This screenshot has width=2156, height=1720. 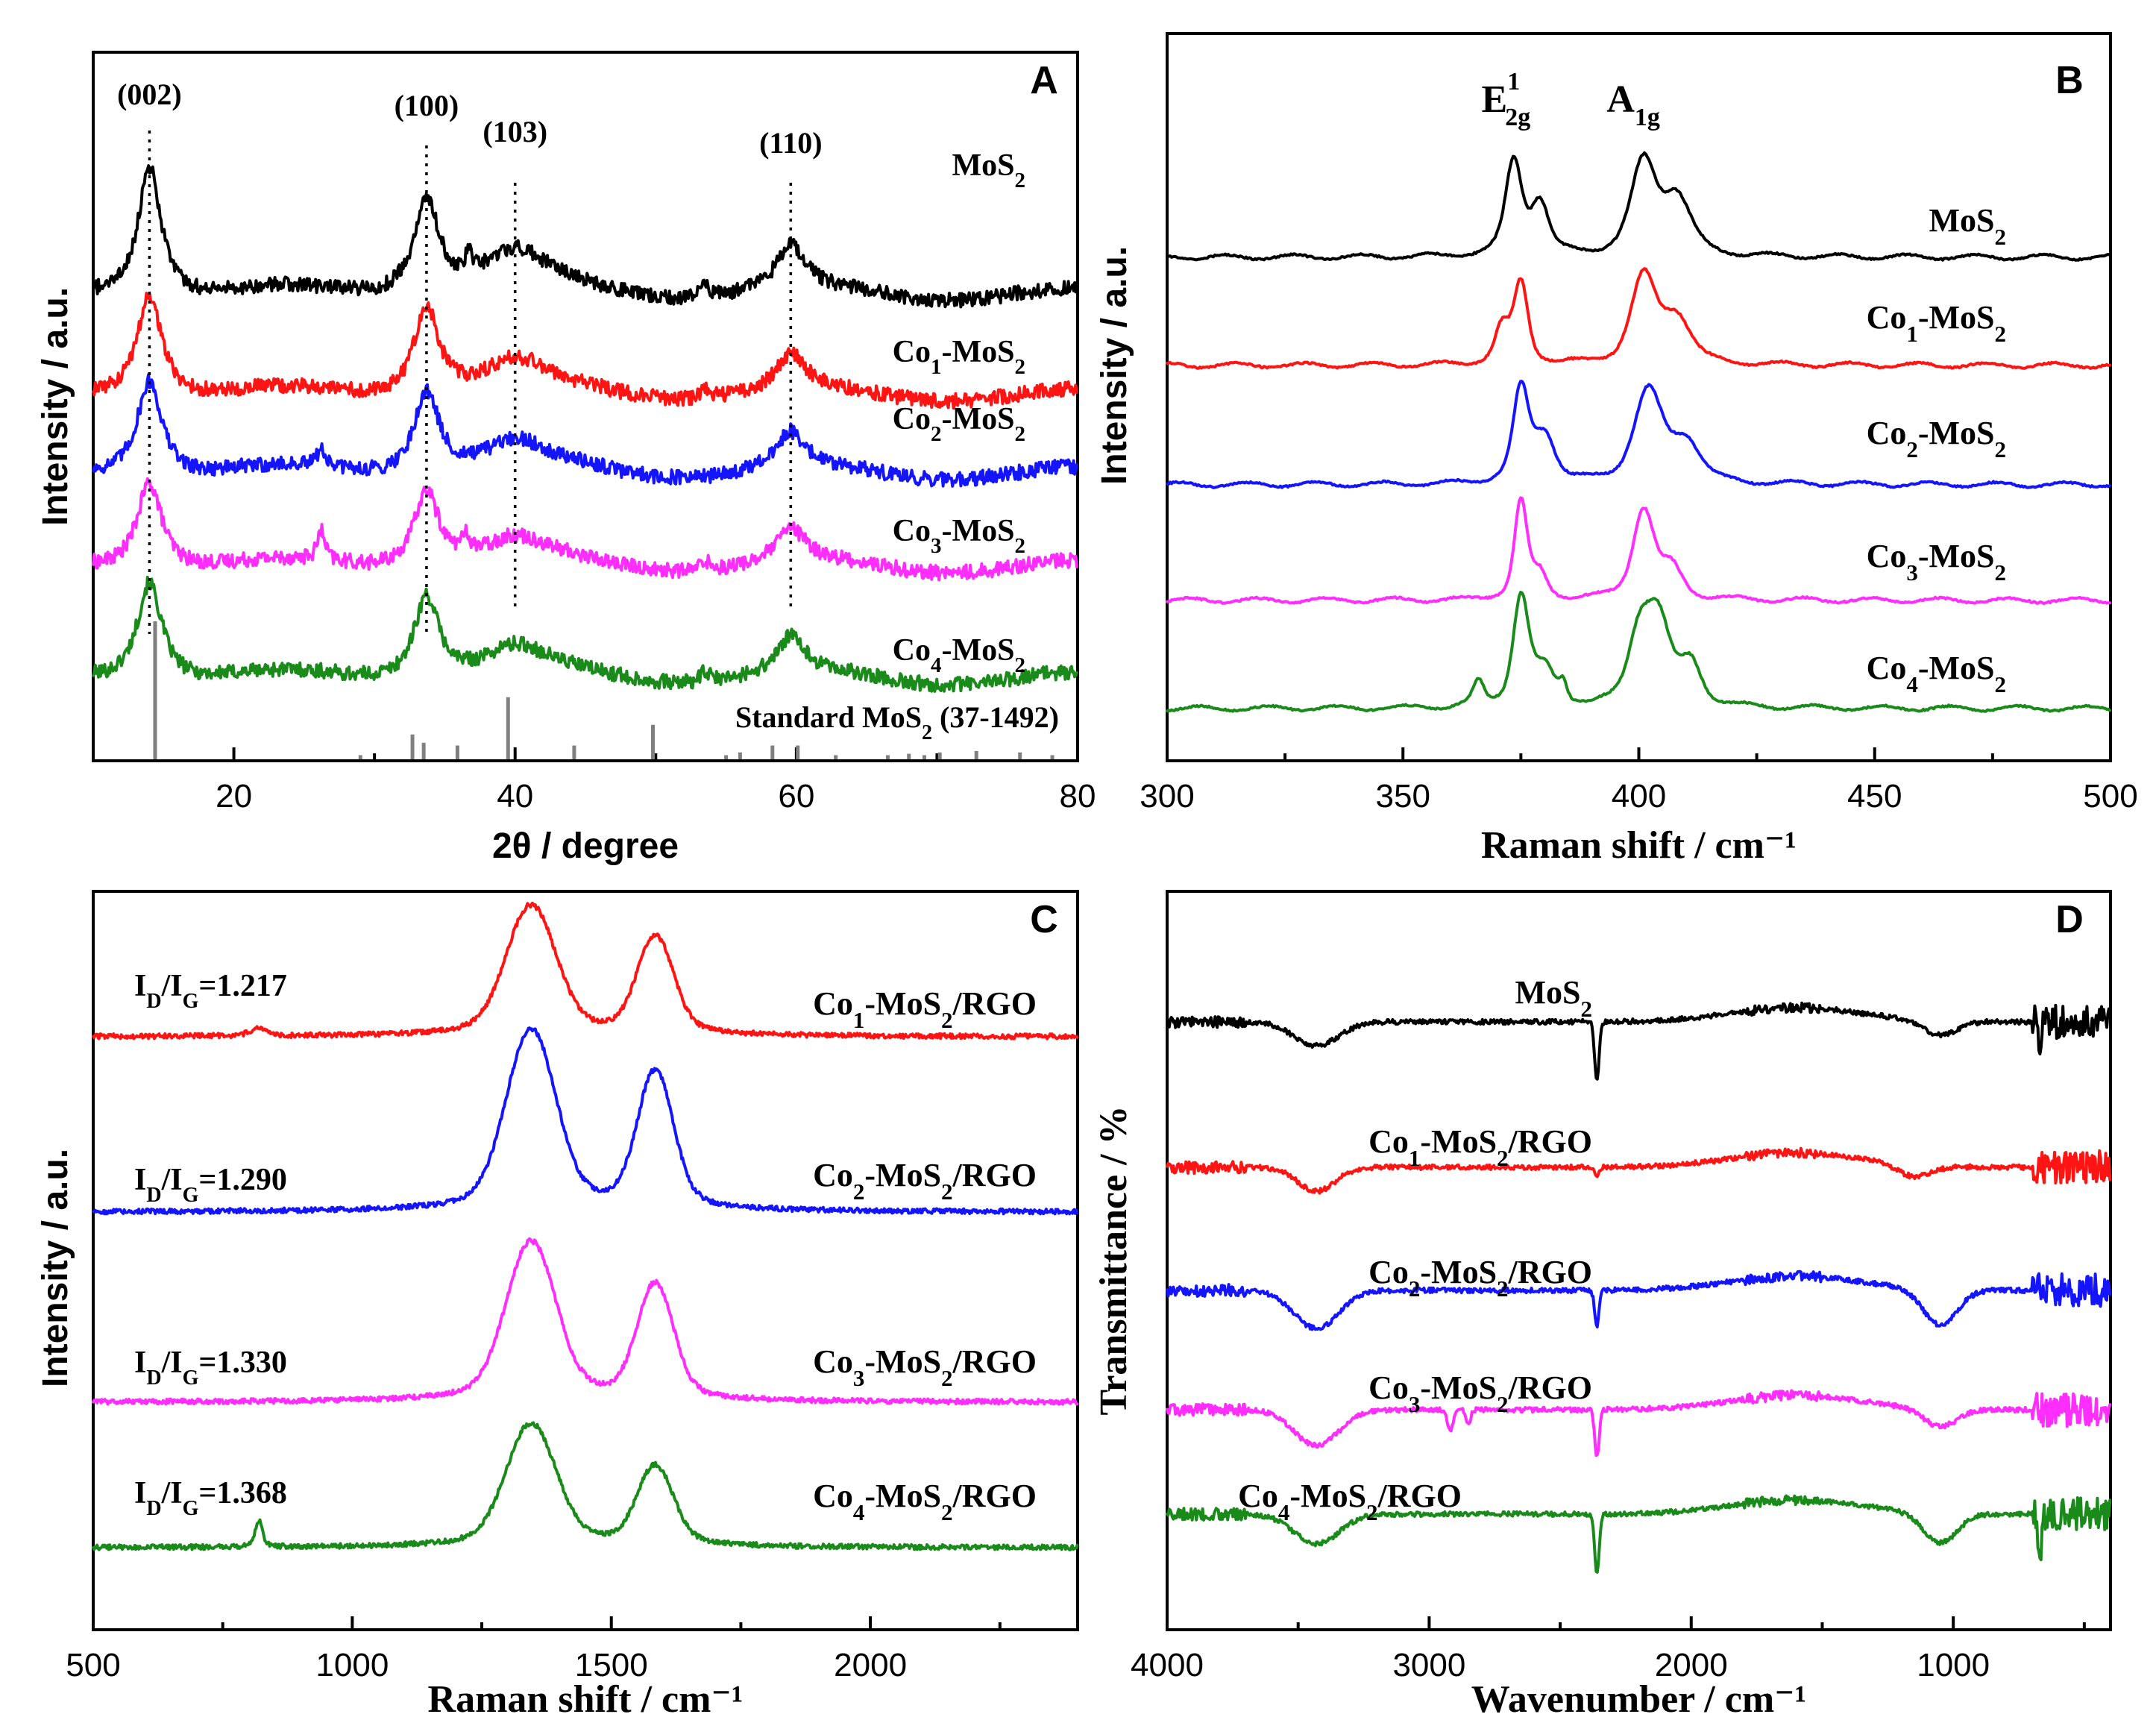 I want to click on panel-a-xtick-label: 20, so click(x=234, y=796).